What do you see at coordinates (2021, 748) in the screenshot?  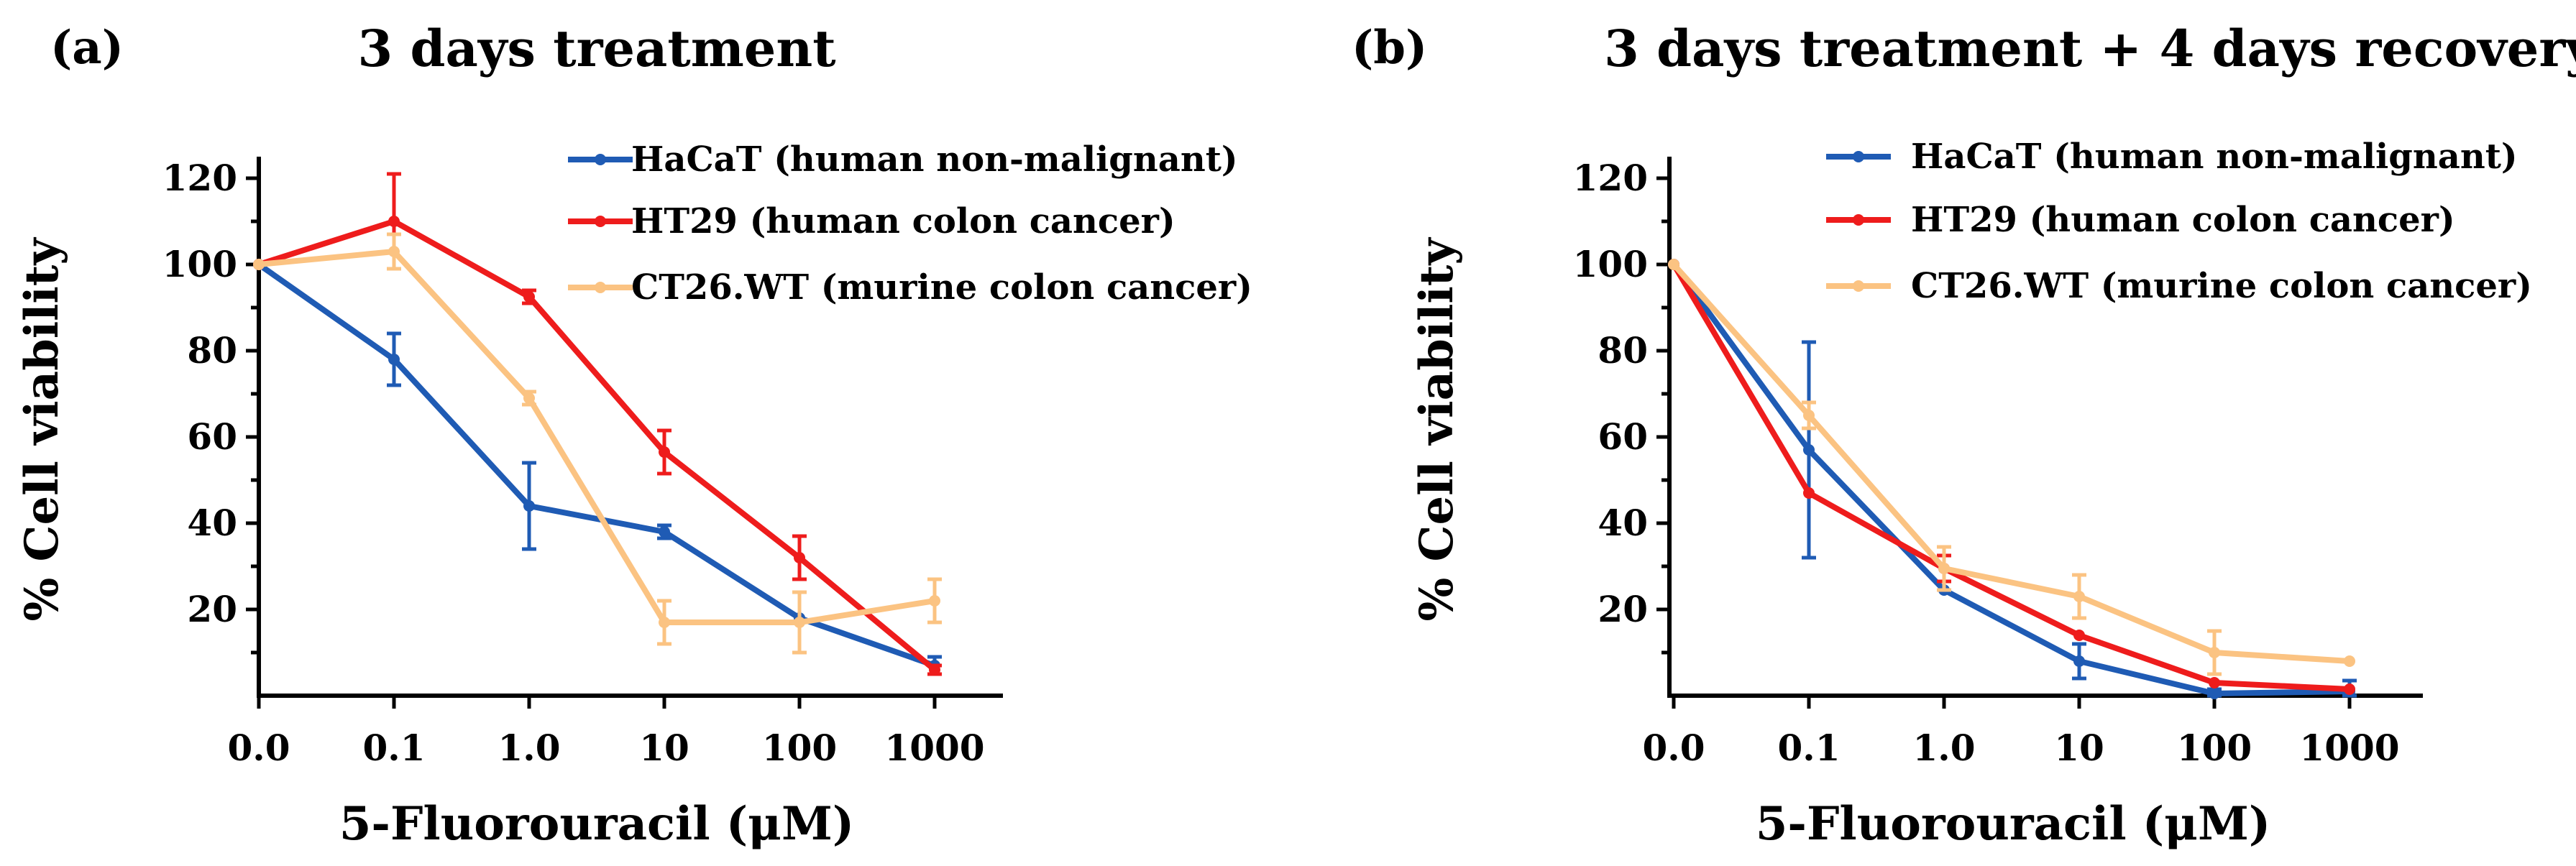 I see `x-tick-labels-b: 0.0 0.1 1.0 10 100 1000` at bounding box center [2021, 748].